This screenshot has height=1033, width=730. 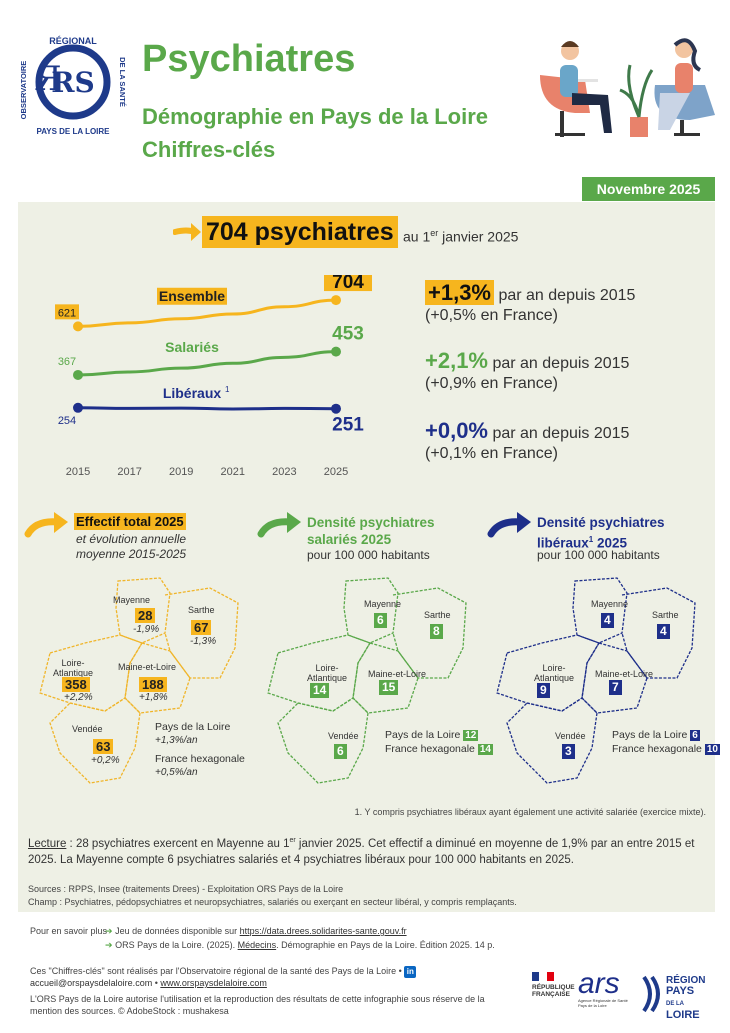 I want to click on map1-dept-evo: -1,9%, so click(x=146, y=629).